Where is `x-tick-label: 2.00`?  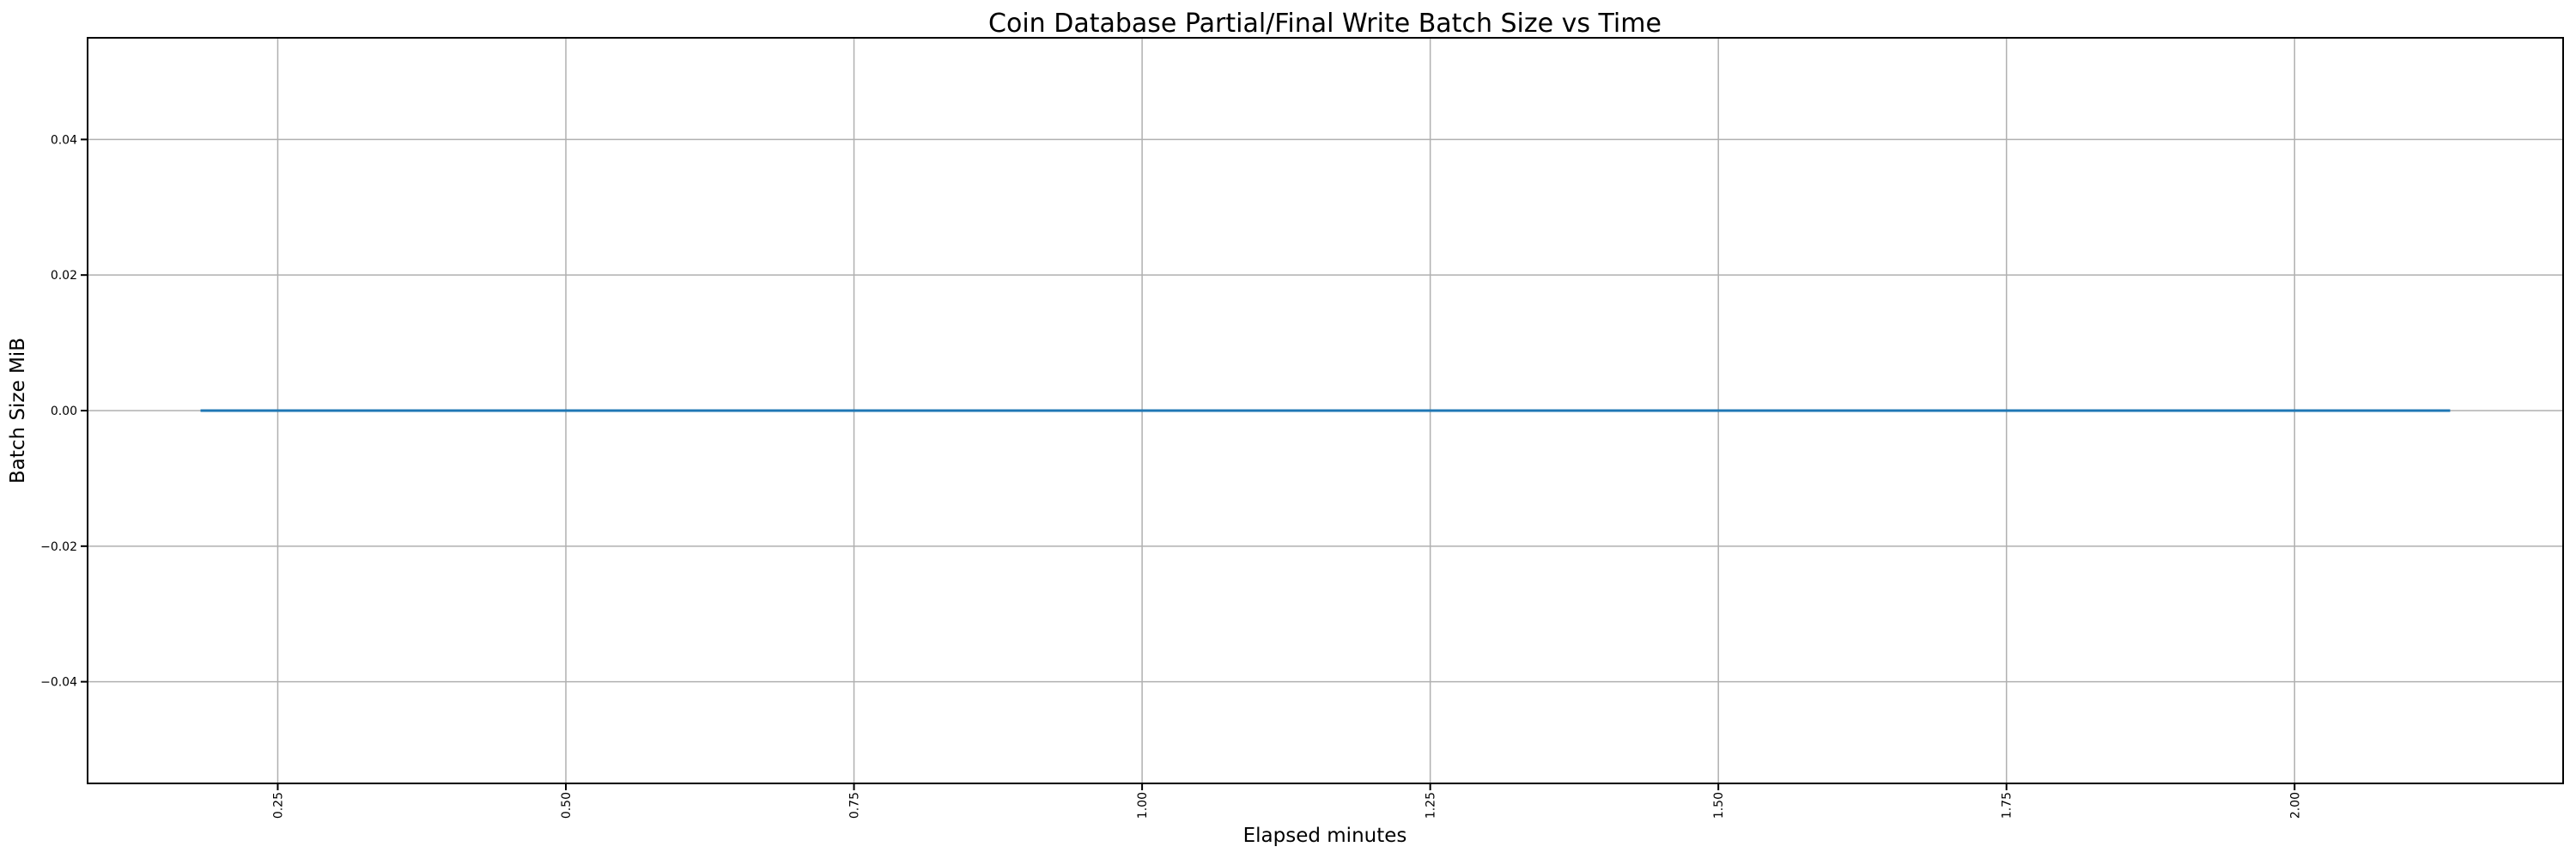
x-tick-label: 2.00 is located at coordinates (2295, 806).